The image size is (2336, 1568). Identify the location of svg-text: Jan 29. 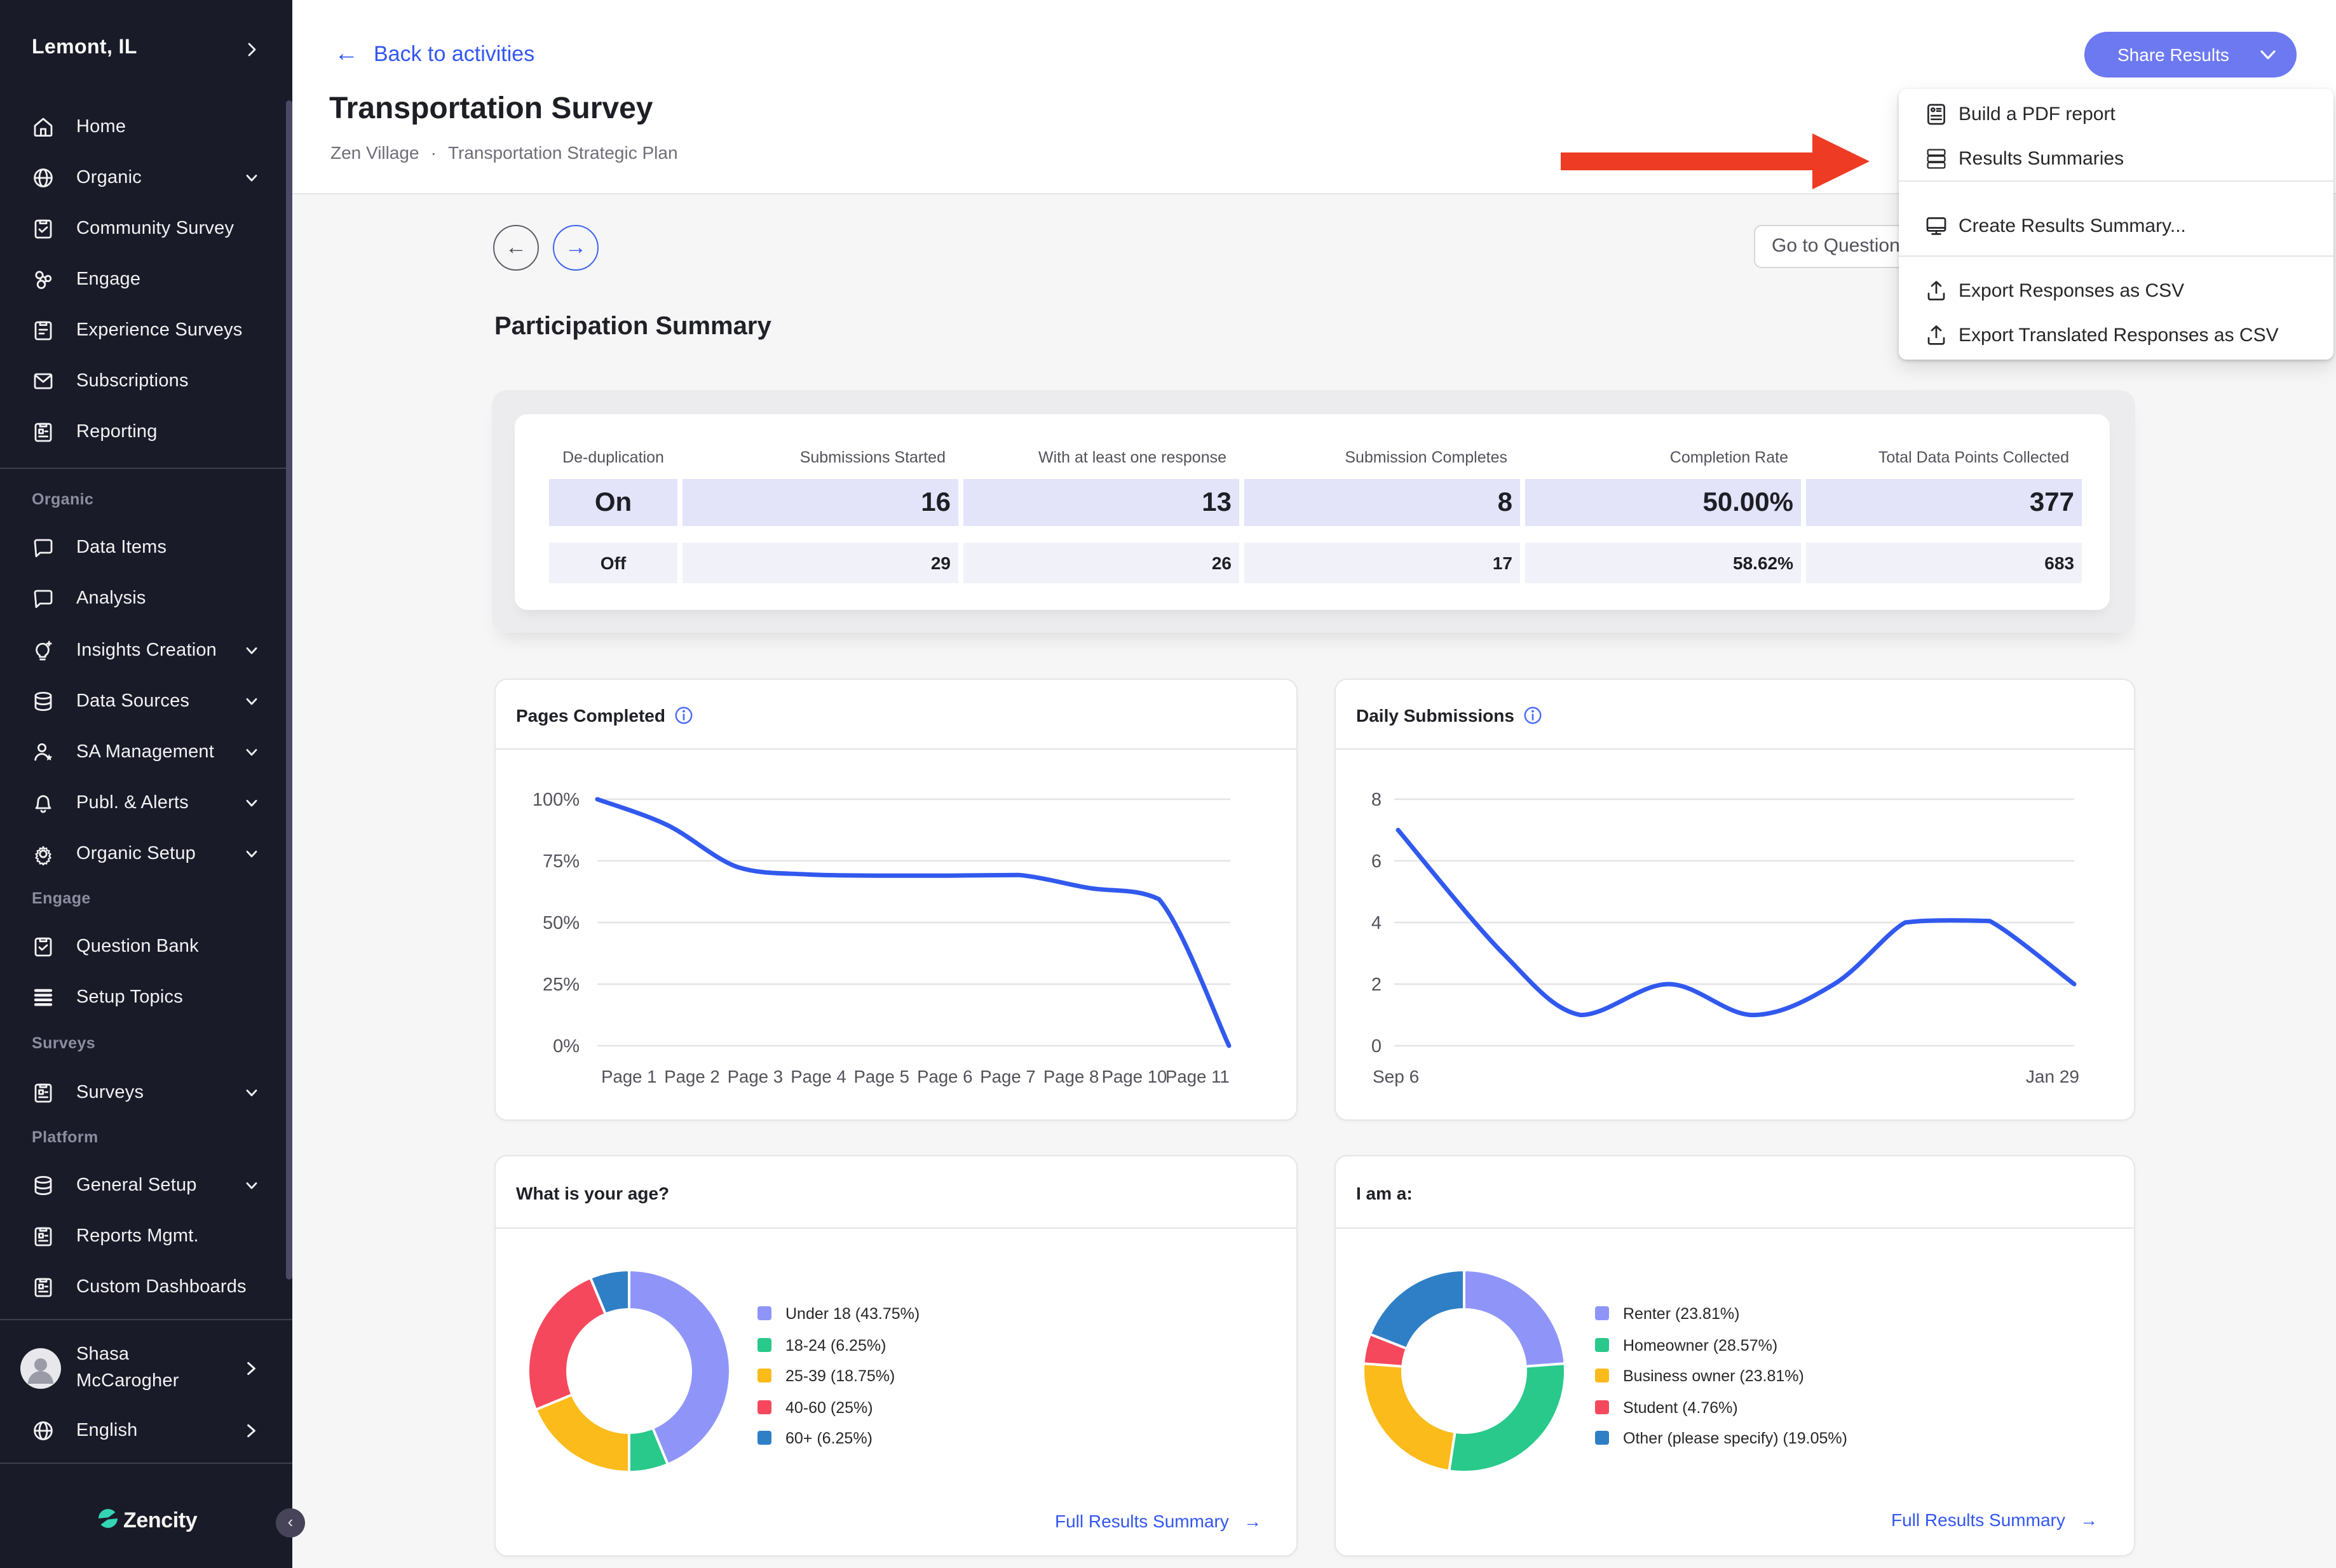
(2052, 1076).